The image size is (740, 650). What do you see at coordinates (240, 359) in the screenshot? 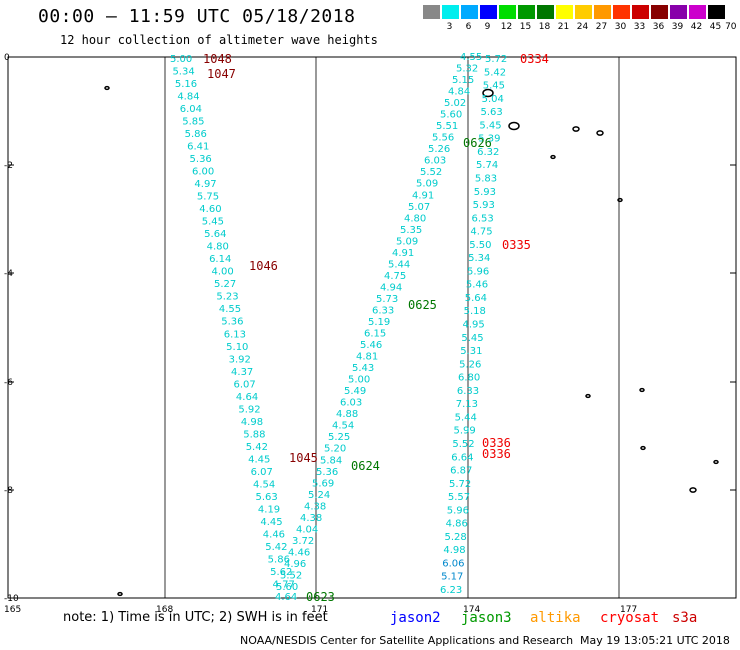
I see `wave-height-label: 3.92` at bounding box center [240, 359].